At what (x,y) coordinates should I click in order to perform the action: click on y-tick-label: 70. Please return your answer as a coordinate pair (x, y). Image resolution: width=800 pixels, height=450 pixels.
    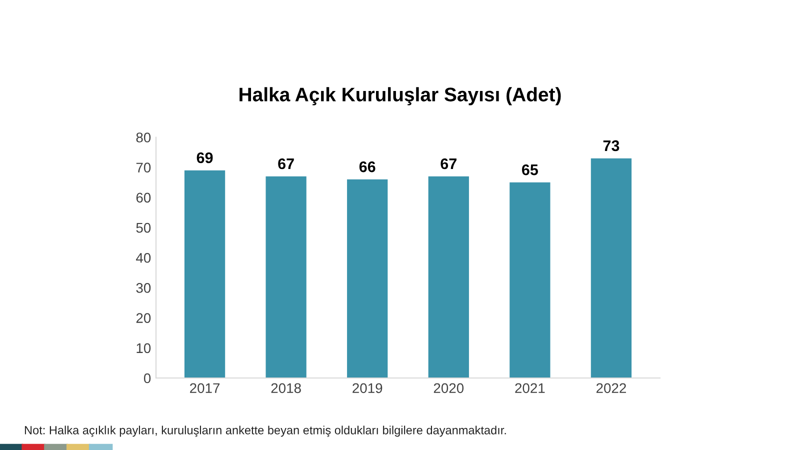
    Looking at the image, I should click on (143, 167).